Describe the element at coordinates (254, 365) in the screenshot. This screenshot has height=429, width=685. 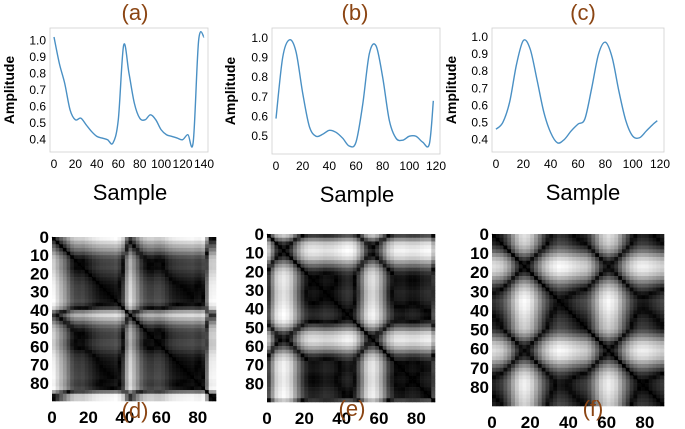
I see `y-tick-label: 70` at that location.